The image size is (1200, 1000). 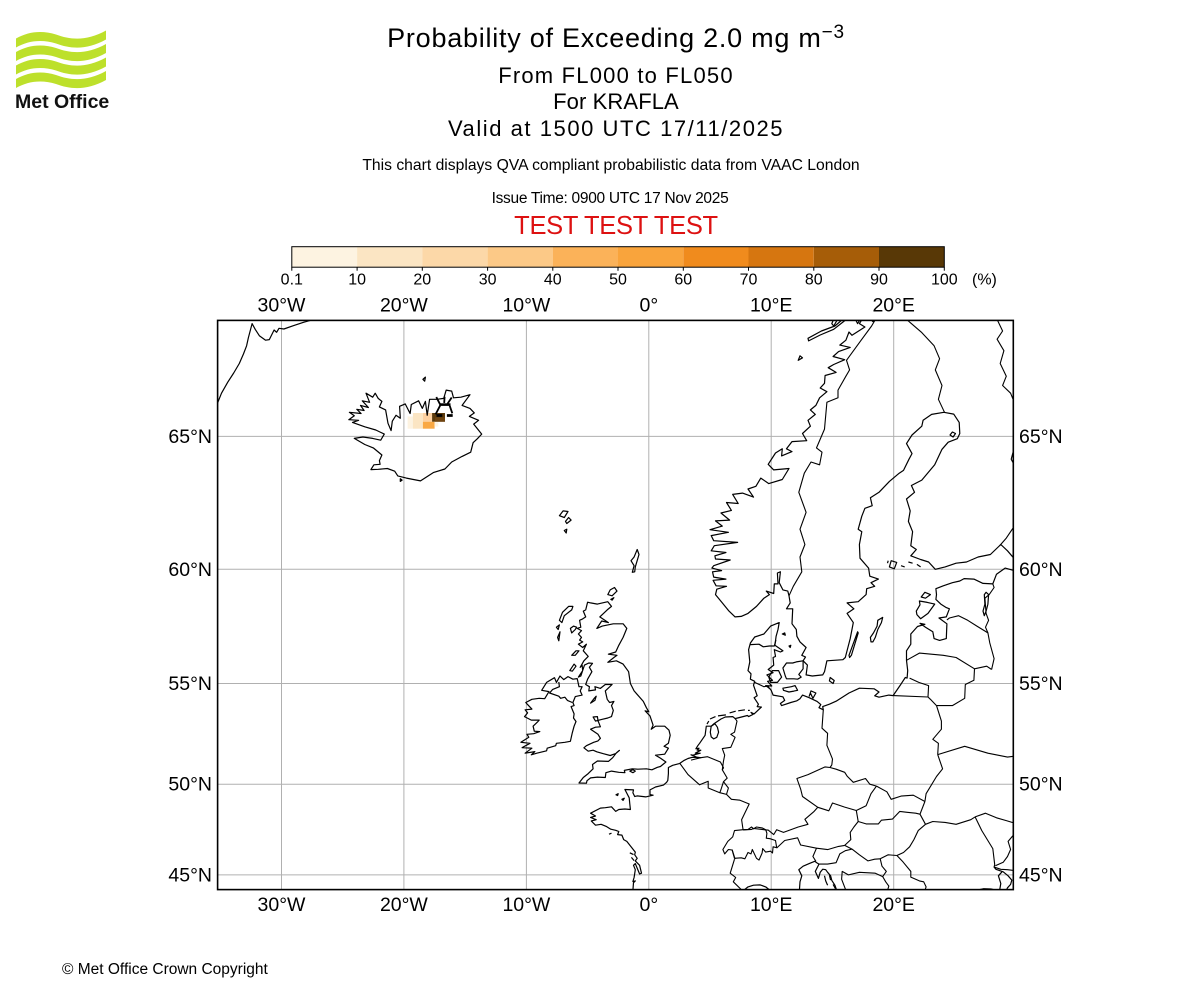 I want to click on svg-text: 40, so click(x=553, y=280).